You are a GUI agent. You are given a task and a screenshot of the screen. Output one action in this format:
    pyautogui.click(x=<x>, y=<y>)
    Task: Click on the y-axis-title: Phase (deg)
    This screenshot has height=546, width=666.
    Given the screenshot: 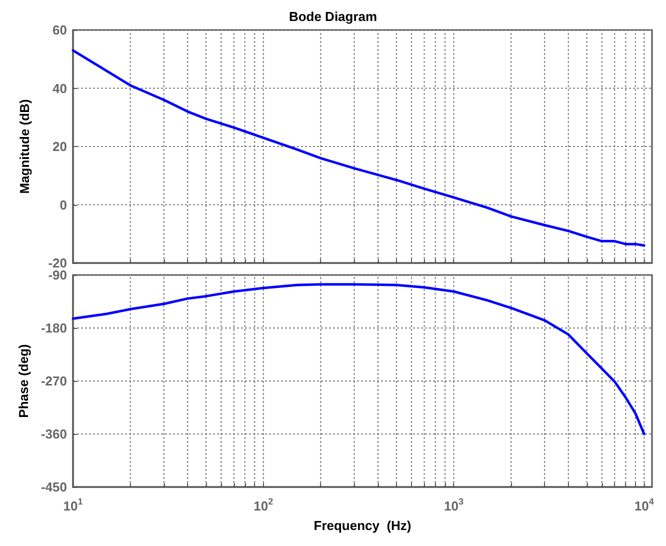 What is the action you would take?
    pyautogui.click(x=24, y=381)
    